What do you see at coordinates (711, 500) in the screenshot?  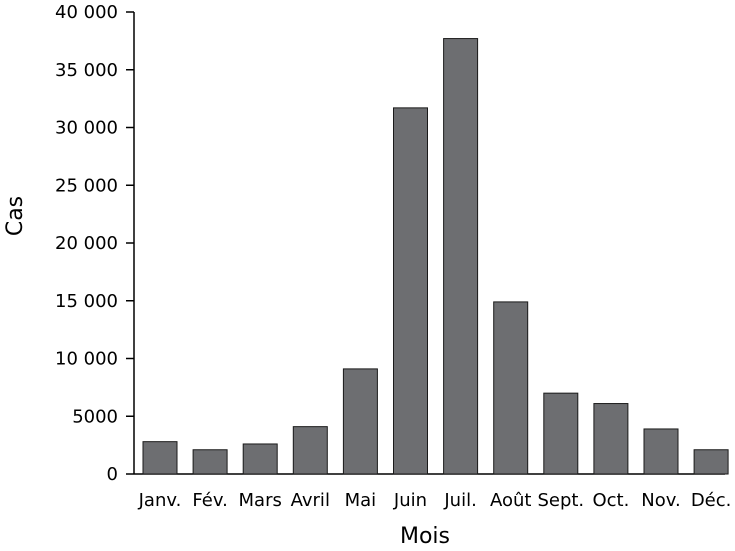 I see `x-tick-label: Déc.` at bounding box center [711, 500].